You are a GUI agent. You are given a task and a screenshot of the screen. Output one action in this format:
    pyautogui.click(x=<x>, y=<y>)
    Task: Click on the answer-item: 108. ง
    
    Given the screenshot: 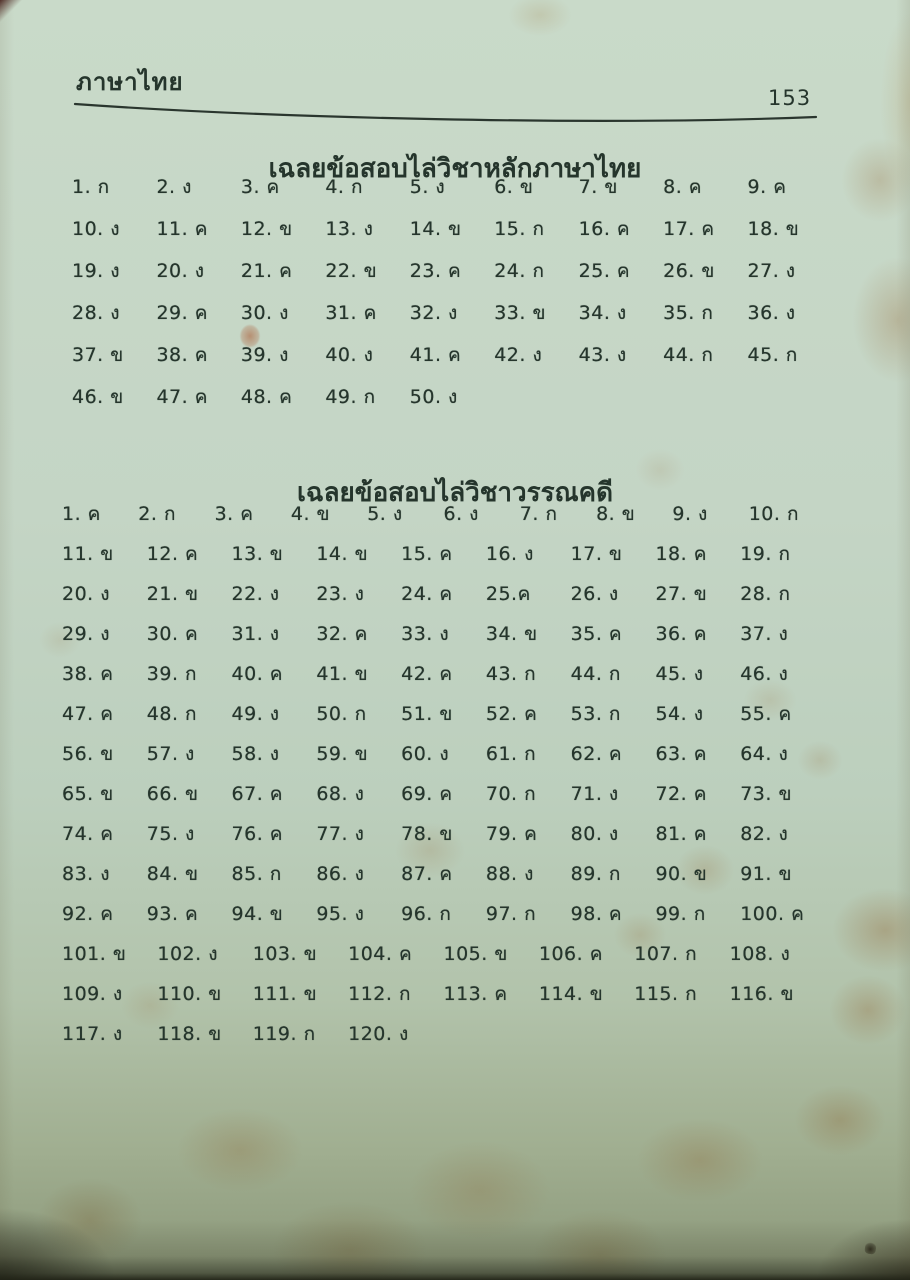 What is the action you would take?
    pyautogui.click(x=760, y=954)
    